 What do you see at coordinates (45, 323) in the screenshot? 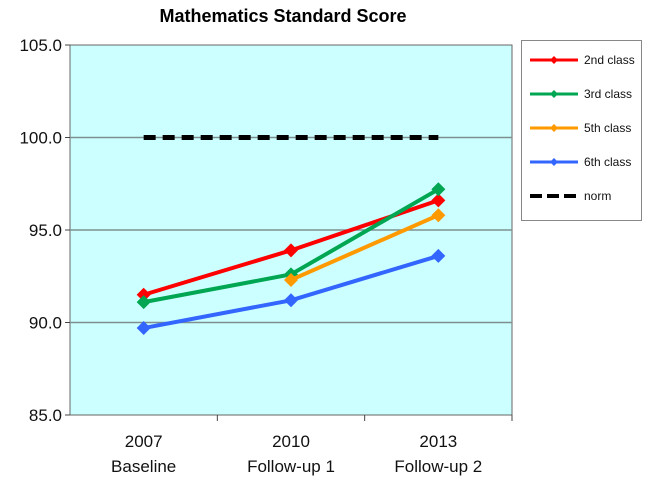
I see `y-tick-label: 90.0` at bounding box center [45, 323].